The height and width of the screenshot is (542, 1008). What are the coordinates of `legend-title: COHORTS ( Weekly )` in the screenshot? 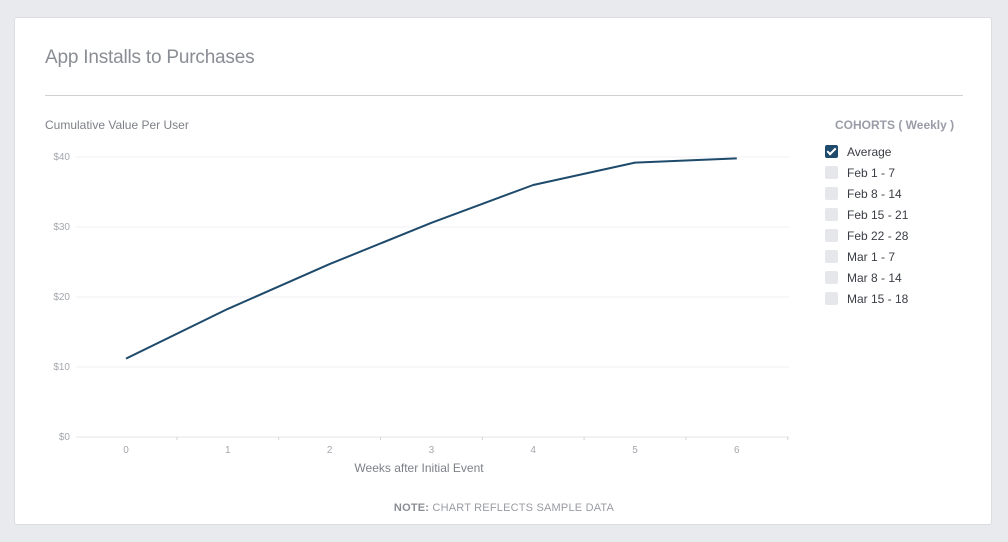 It's located at (895, 125).